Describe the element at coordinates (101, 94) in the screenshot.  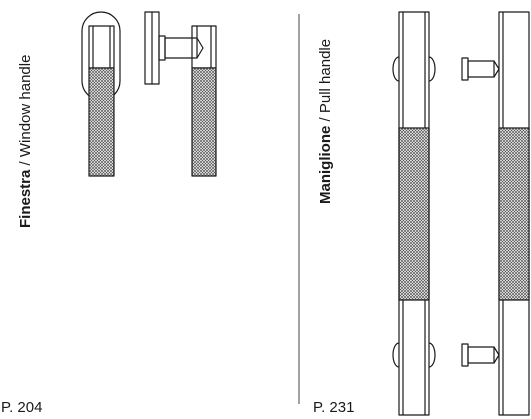
I see `window-handle-front-view` at that location.